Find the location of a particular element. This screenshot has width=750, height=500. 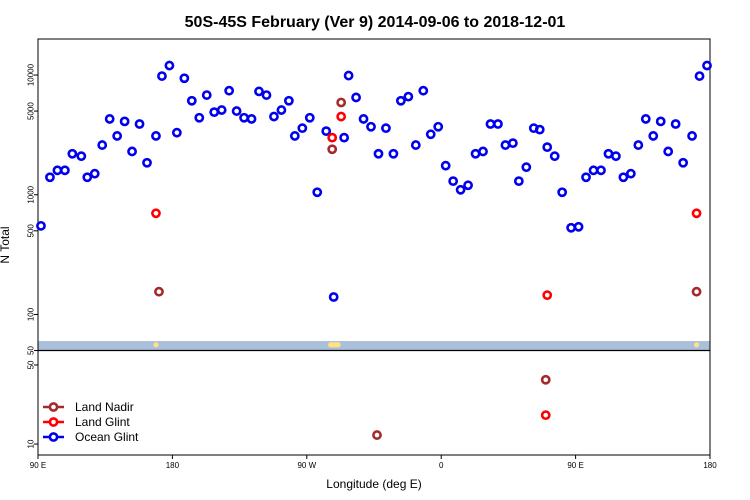

y-axis: 50 100 500 1000 5000 10000 10 50 is located at coordinates (32, 255).